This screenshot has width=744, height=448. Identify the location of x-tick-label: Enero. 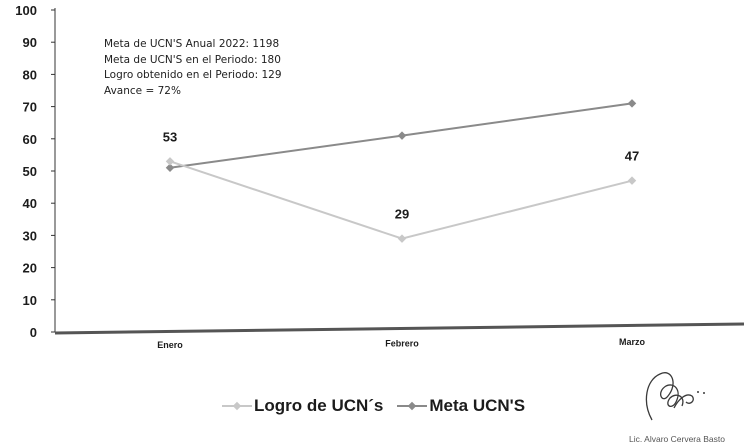
(170, 345).